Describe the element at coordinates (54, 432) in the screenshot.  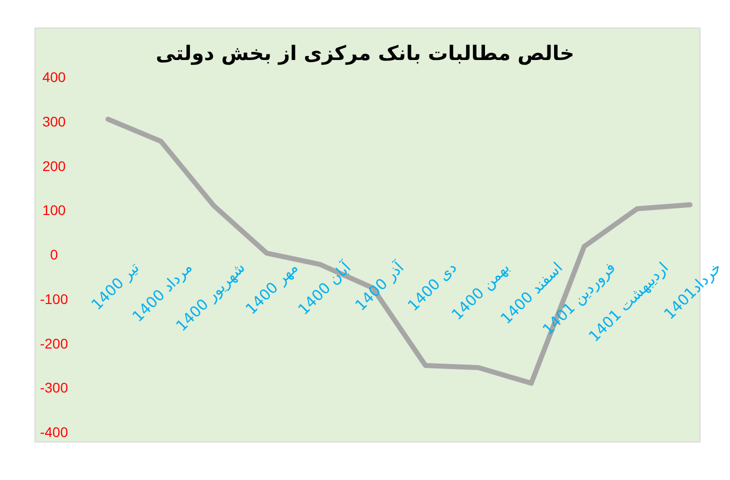
I see `y-tick-label: -400` at that location.